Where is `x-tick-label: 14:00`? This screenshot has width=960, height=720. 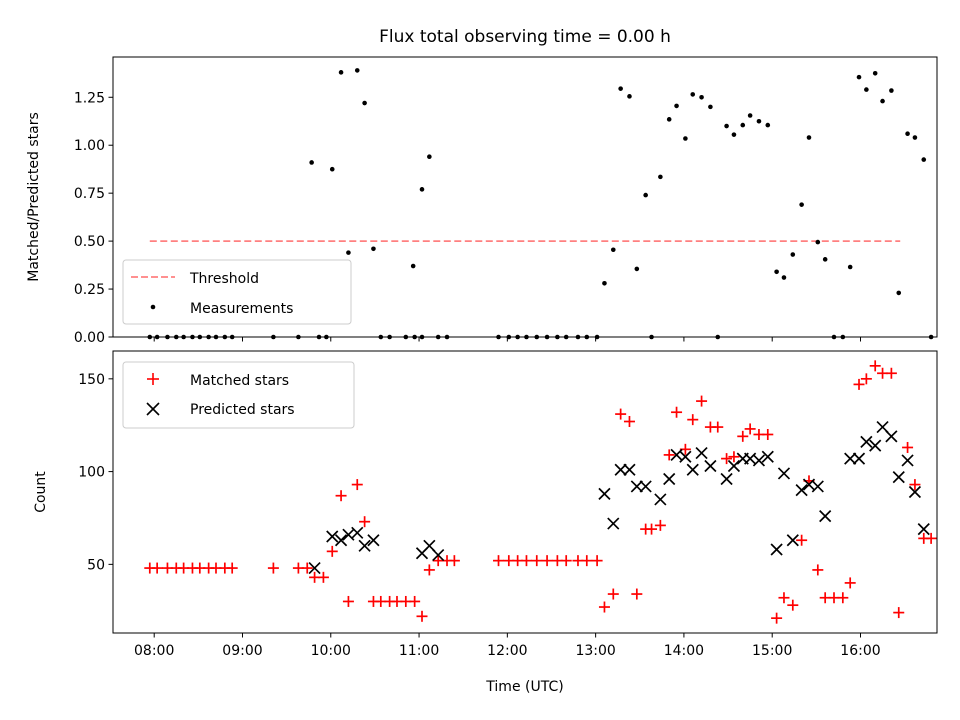 x-tick-label: 14:00 is located at coordinates (684, 651).